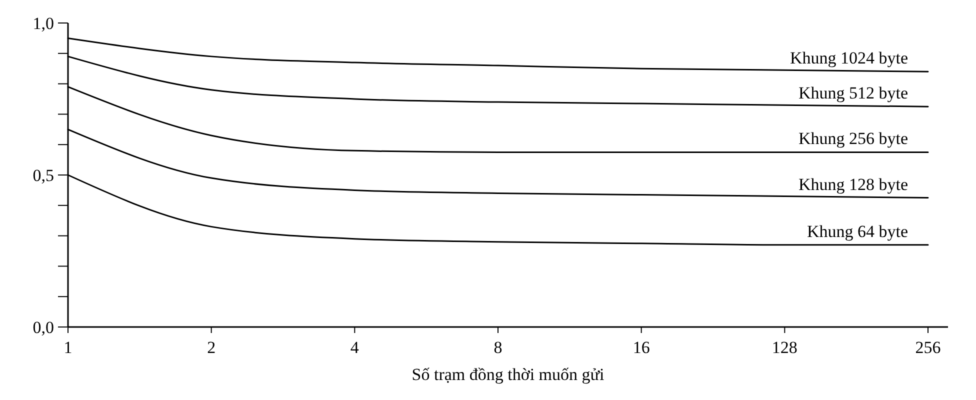 This screenshot has height=400, width=976. Describe the element at coordinates (355, 347) in the screenshot. I see `x-tick-label: 4` at that location.